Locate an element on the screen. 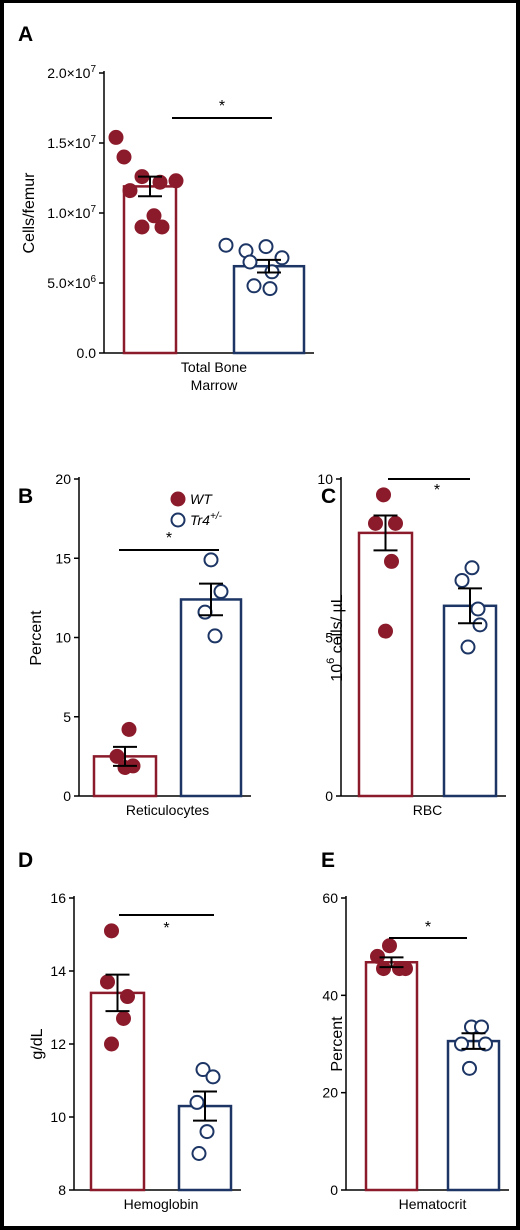  category-label: Reticulocytes is located at coordinates (167, 810).